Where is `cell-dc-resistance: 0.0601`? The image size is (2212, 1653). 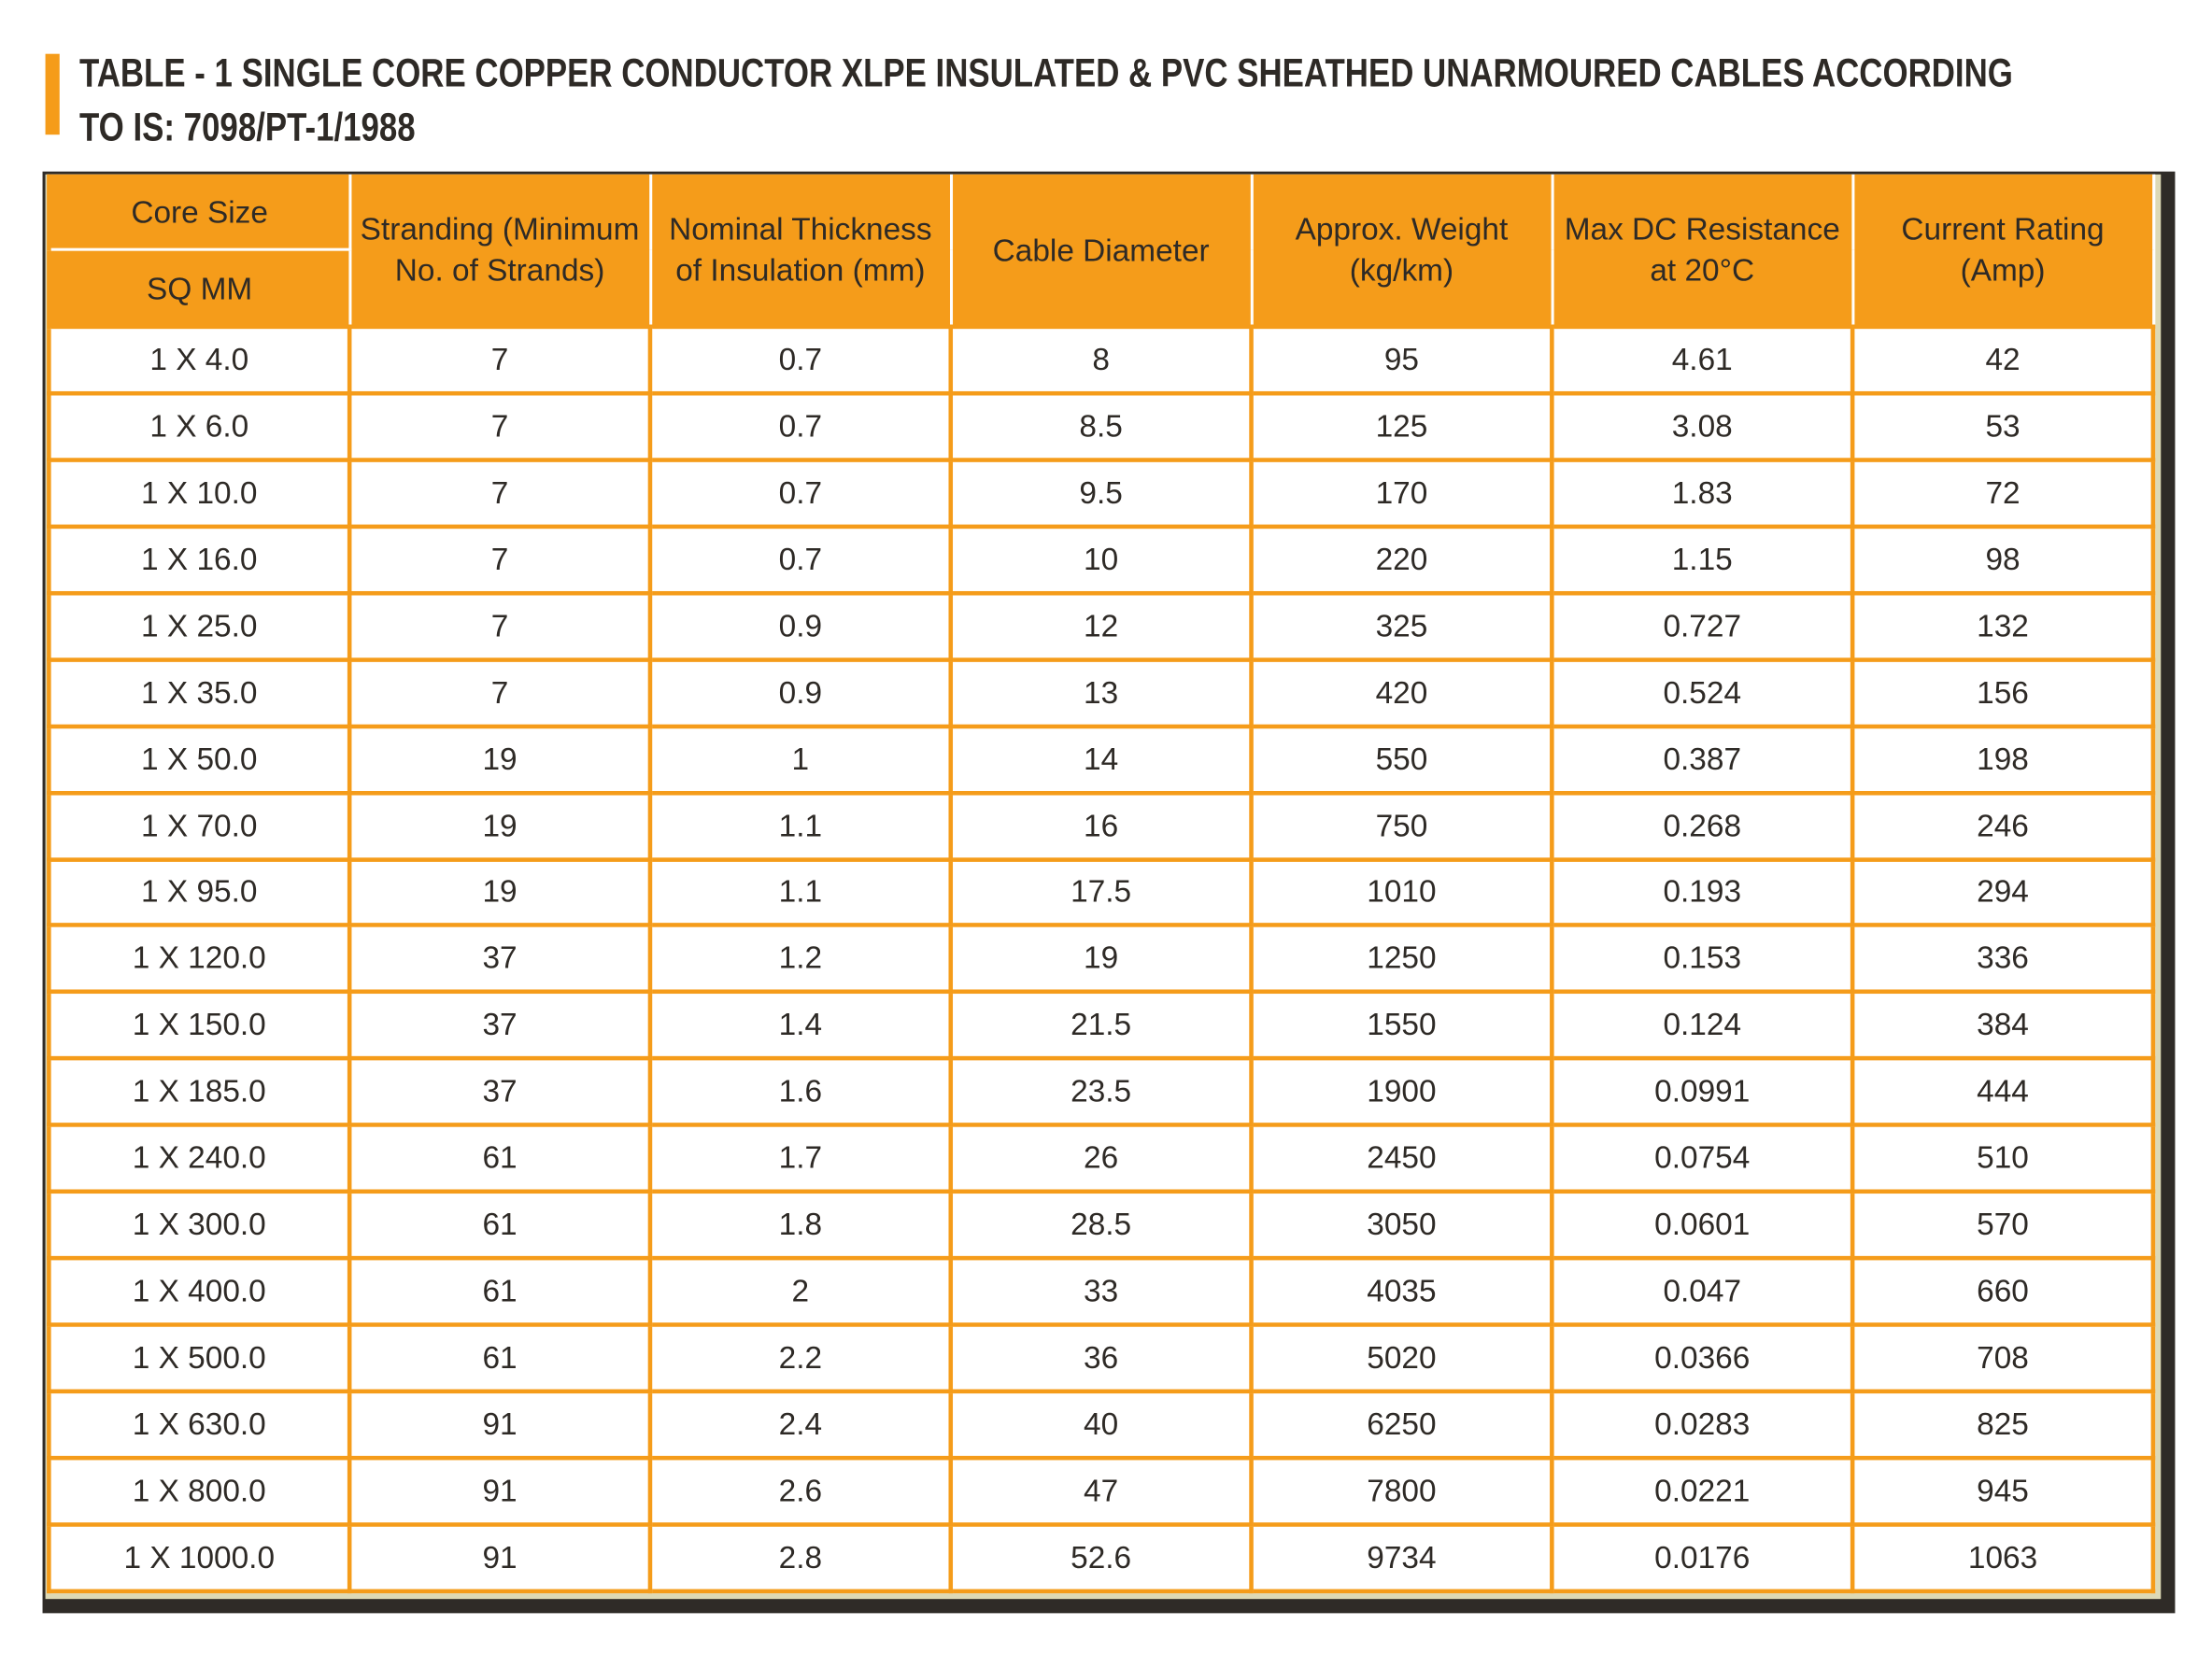
cell-dc-resistance: 0.0601 is located at coordinates (1702, 1225).